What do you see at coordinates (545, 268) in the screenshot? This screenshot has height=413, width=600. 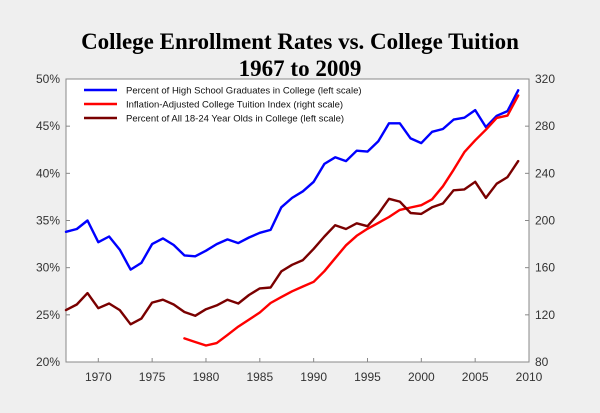 I see `y-right-tick-label: 160` at bounding box center [545, 268].